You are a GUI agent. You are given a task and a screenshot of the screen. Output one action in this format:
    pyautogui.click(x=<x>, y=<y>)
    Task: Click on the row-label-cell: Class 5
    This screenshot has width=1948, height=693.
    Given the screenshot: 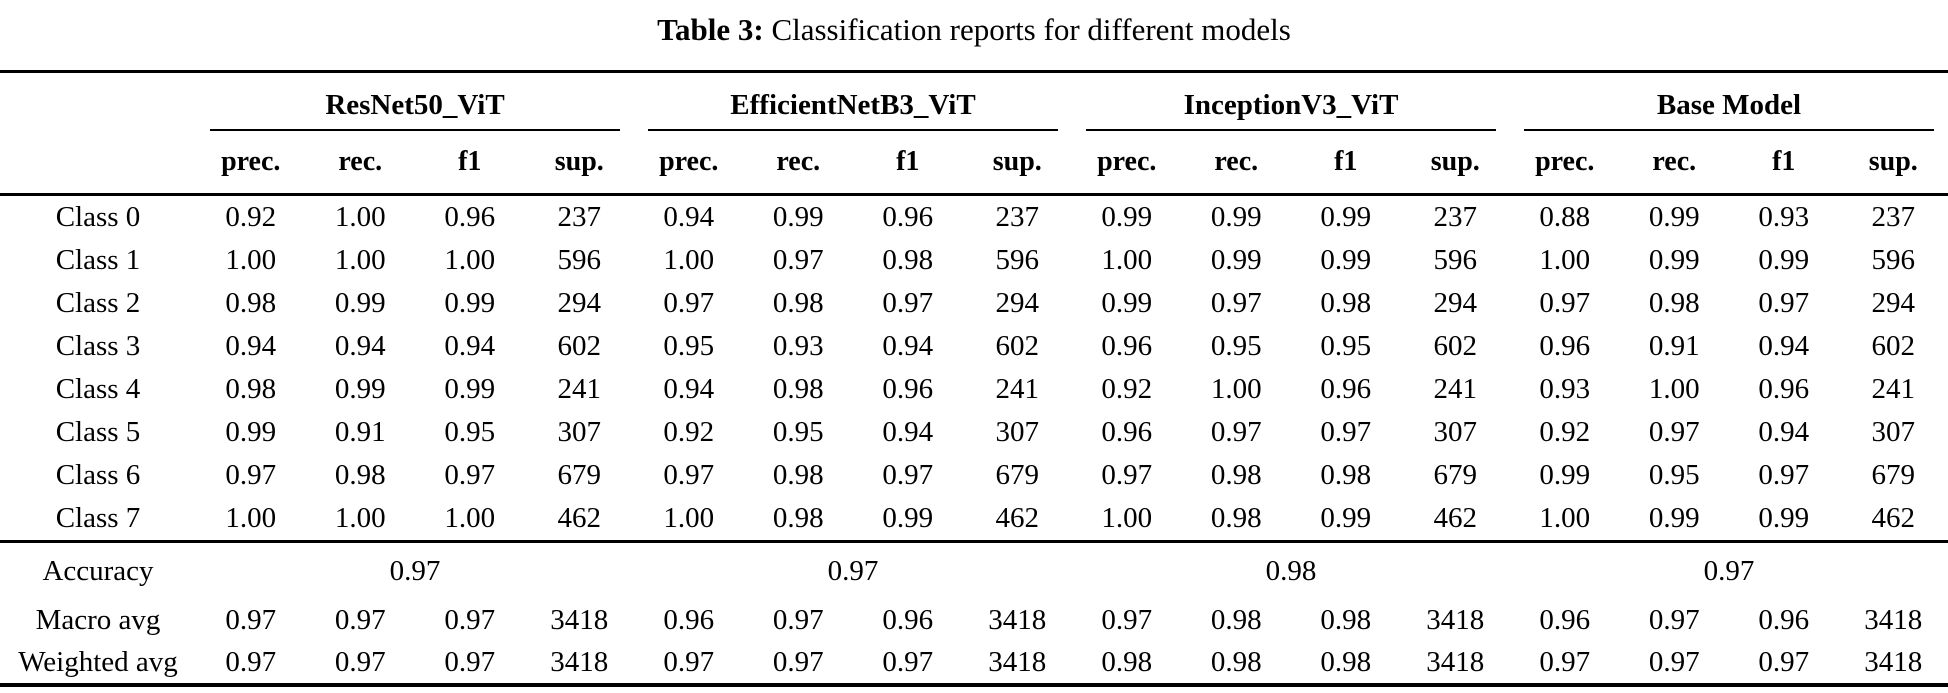 What is the action you would take?
    pyautogui.click(x=98, y=432)
    